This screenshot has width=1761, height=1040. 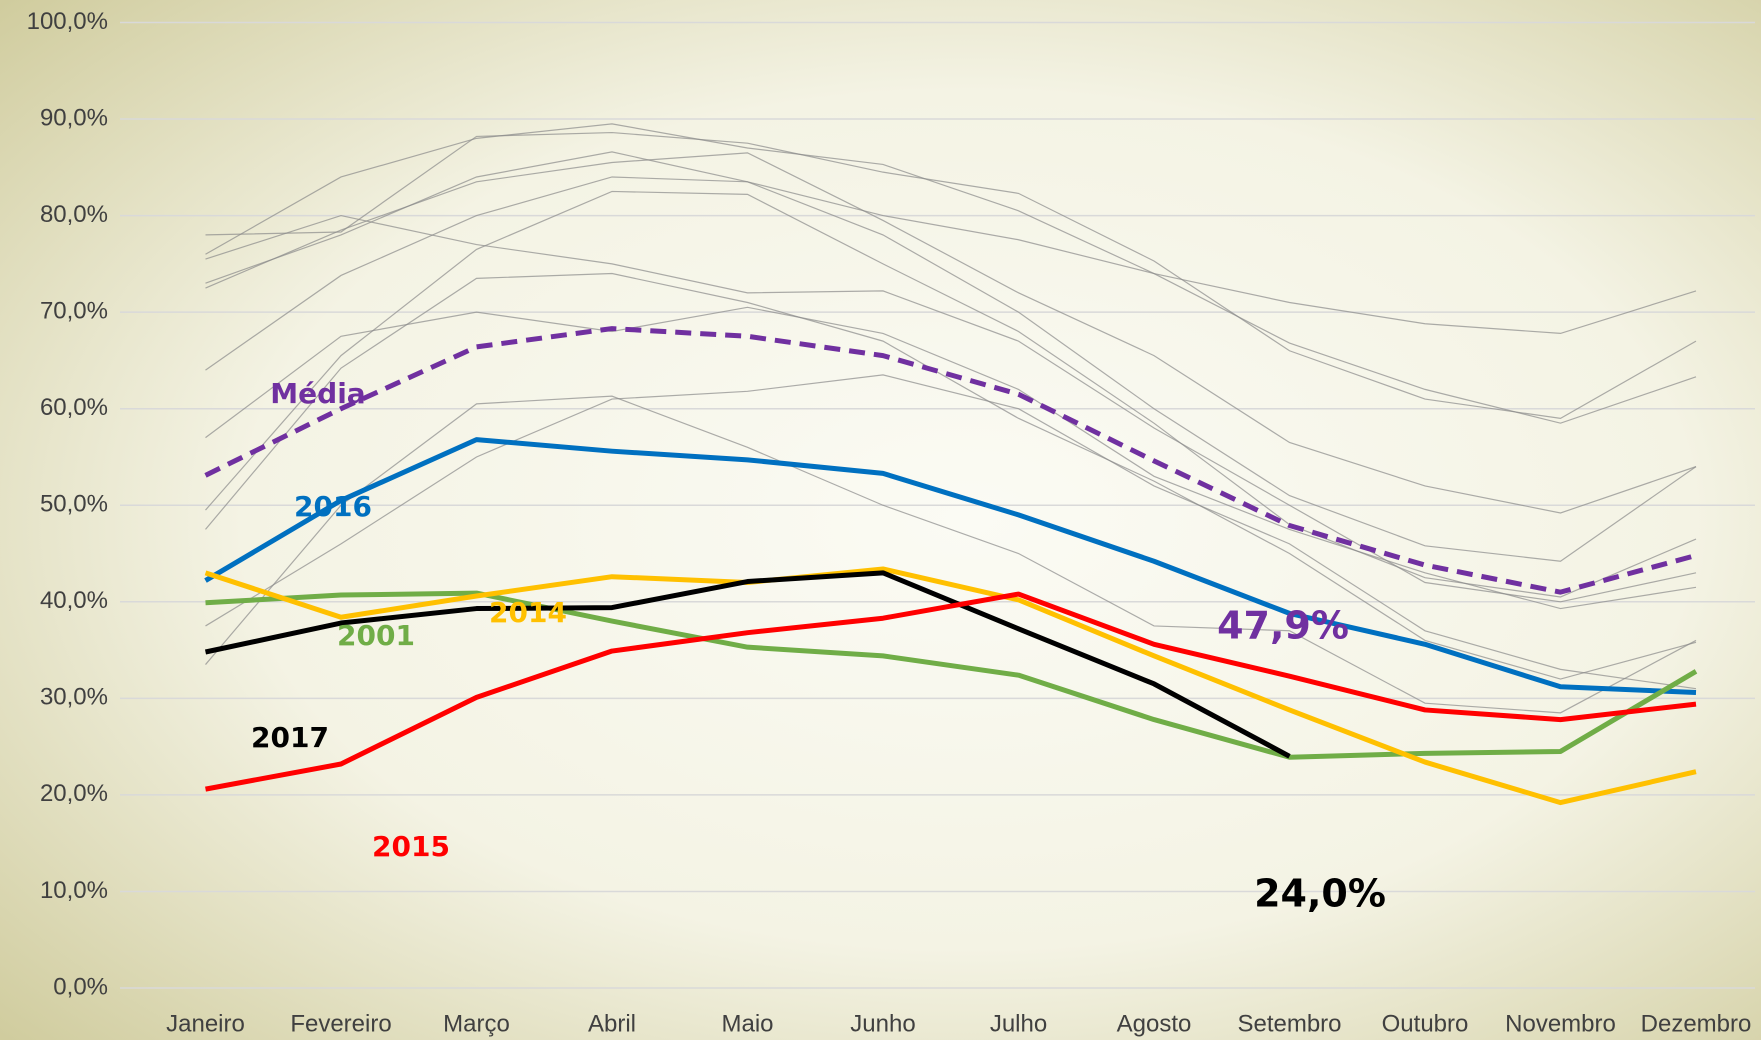 What do you see at coordinates (74, 697) in the screenshot?
I see `y-tick-label: 30,0%` at bounding box center [74, 697].